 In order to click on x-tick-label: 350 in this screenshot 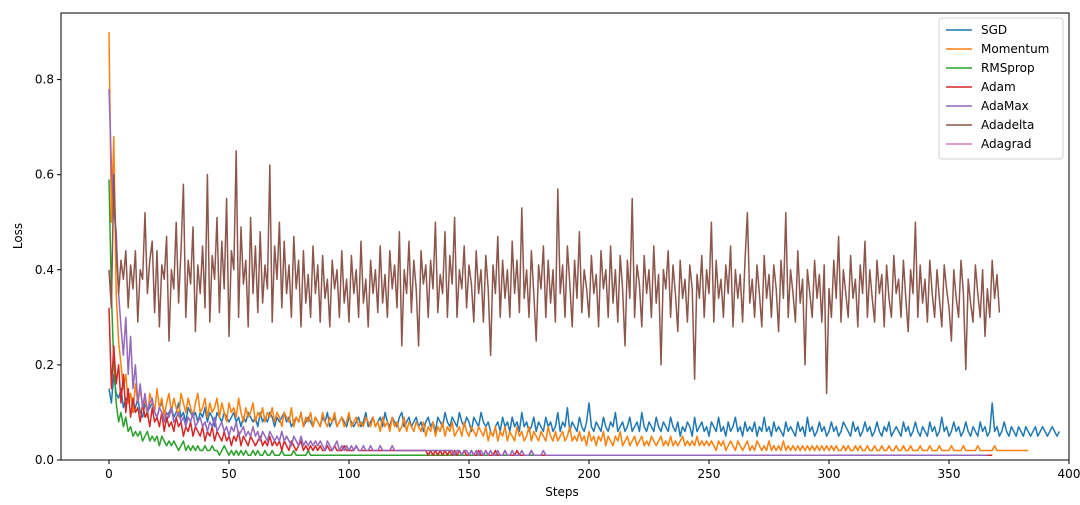, I will do `click(949, 474)`.